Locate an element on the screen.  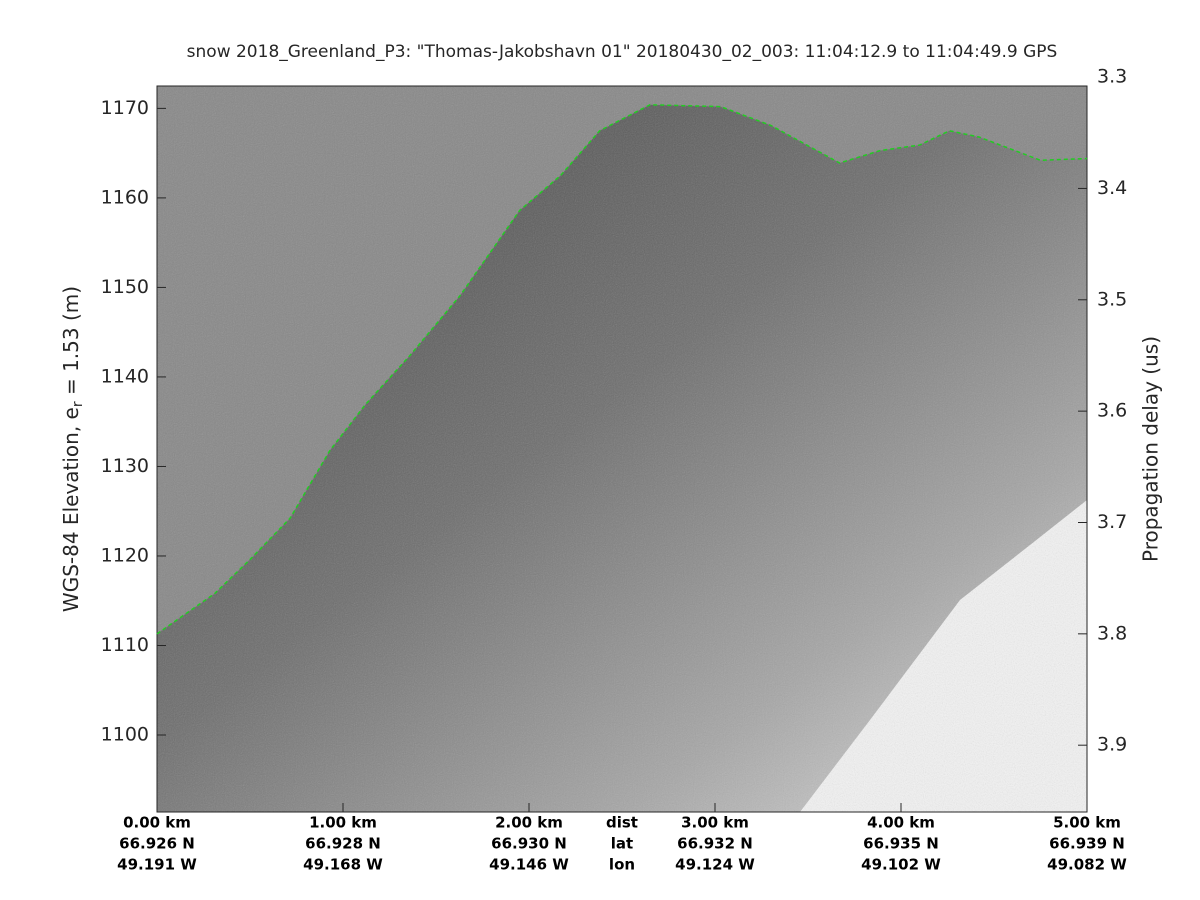
y-tick-label: 1130 is located at coordinates (125, 466).